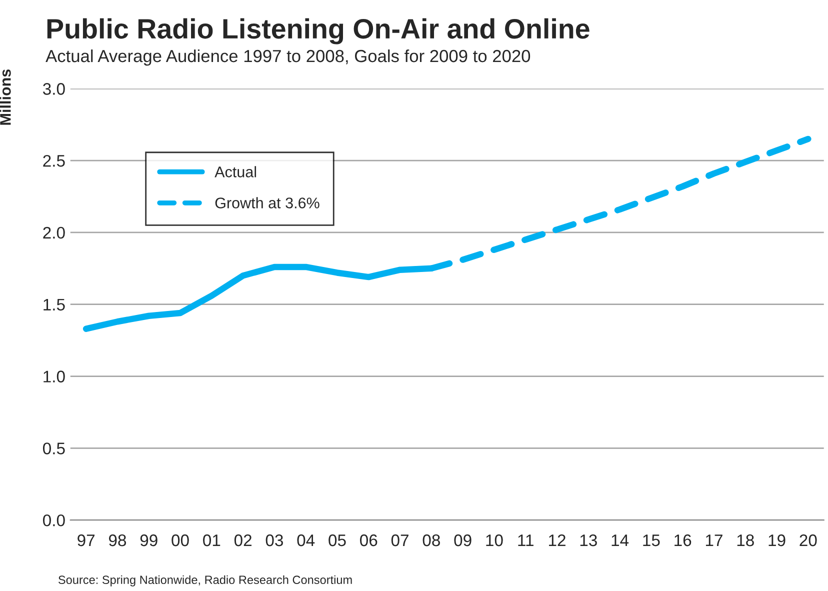 The image size is (828, 591). Describe the element at coordinates (54, 448) in the screenshot. I see `y-tick-label: 0.5` at that location.